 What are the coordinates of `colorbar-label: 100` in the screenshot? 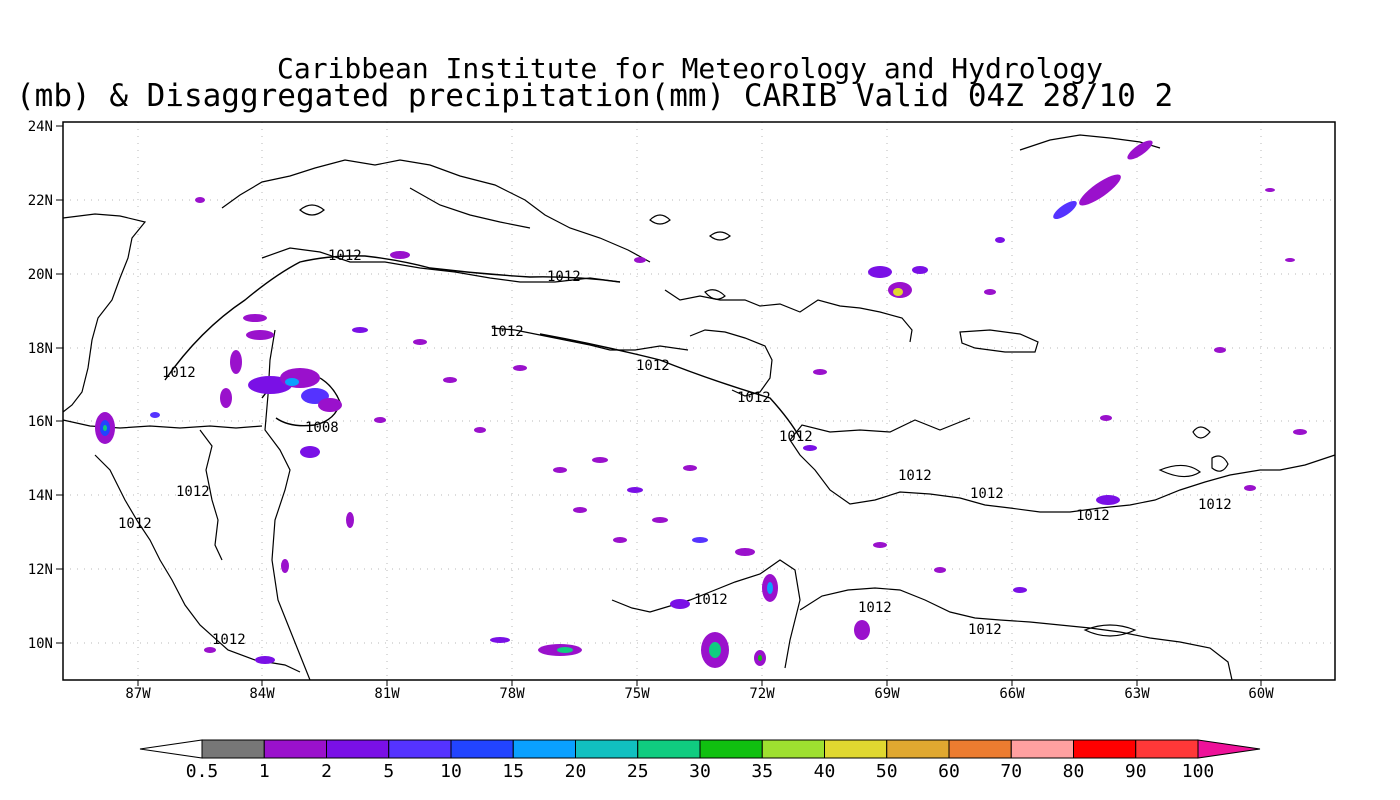 It's located at (1198, 771).